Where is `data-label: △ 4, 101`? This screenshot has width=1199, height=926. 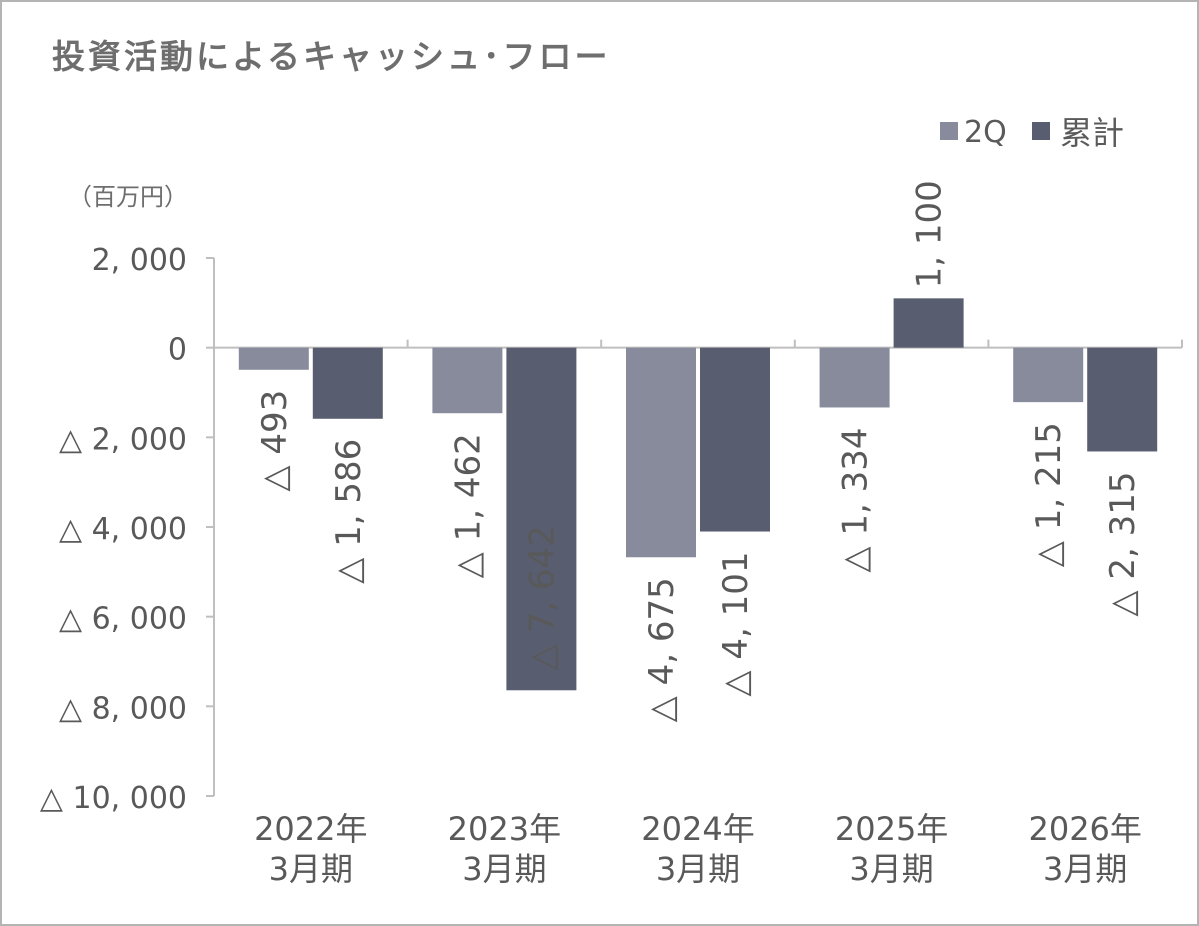
data-label: △ 4, 101 is located at coordinates (736, 624).